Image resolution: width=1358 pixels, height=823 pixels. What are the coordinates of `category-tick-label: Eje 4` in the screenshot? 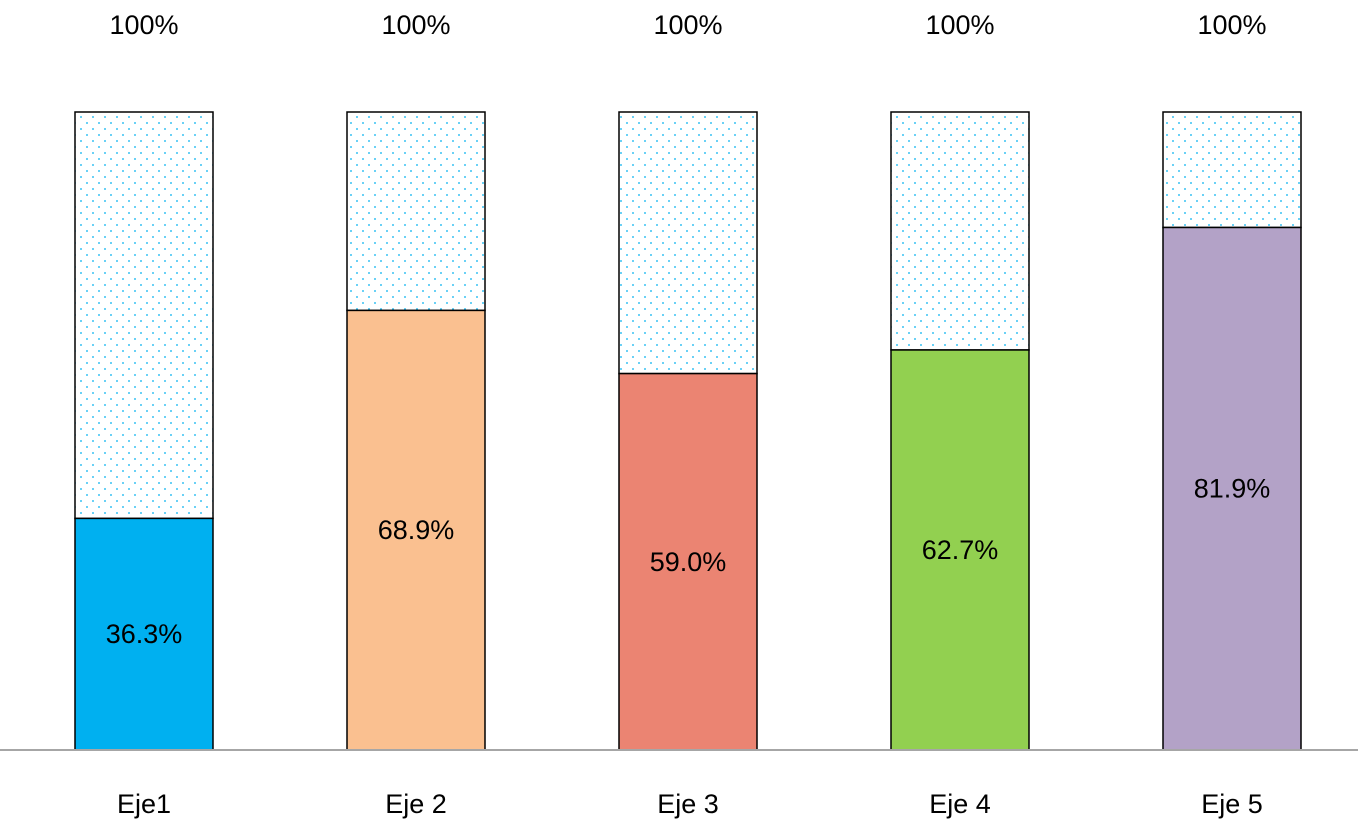 It's located at (960, 804).